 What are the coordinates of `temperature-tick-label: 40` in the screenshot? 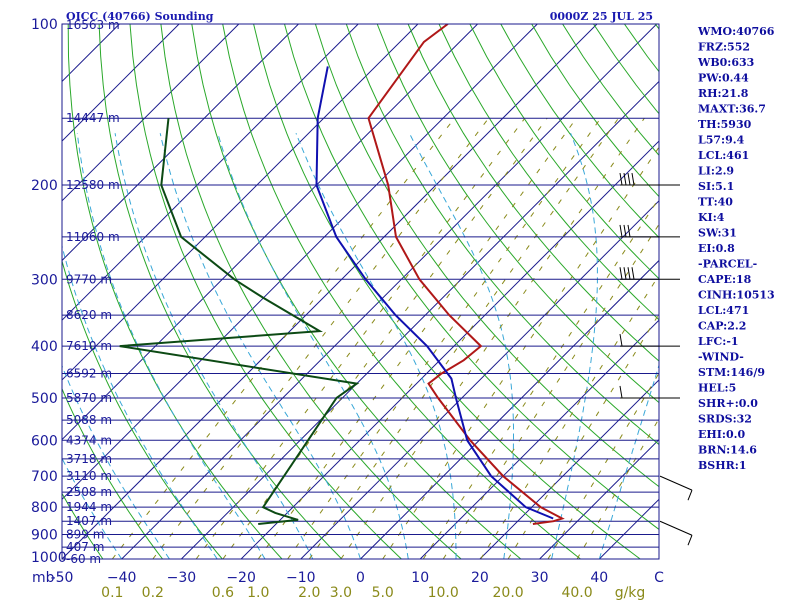 It's located at (599, 578).